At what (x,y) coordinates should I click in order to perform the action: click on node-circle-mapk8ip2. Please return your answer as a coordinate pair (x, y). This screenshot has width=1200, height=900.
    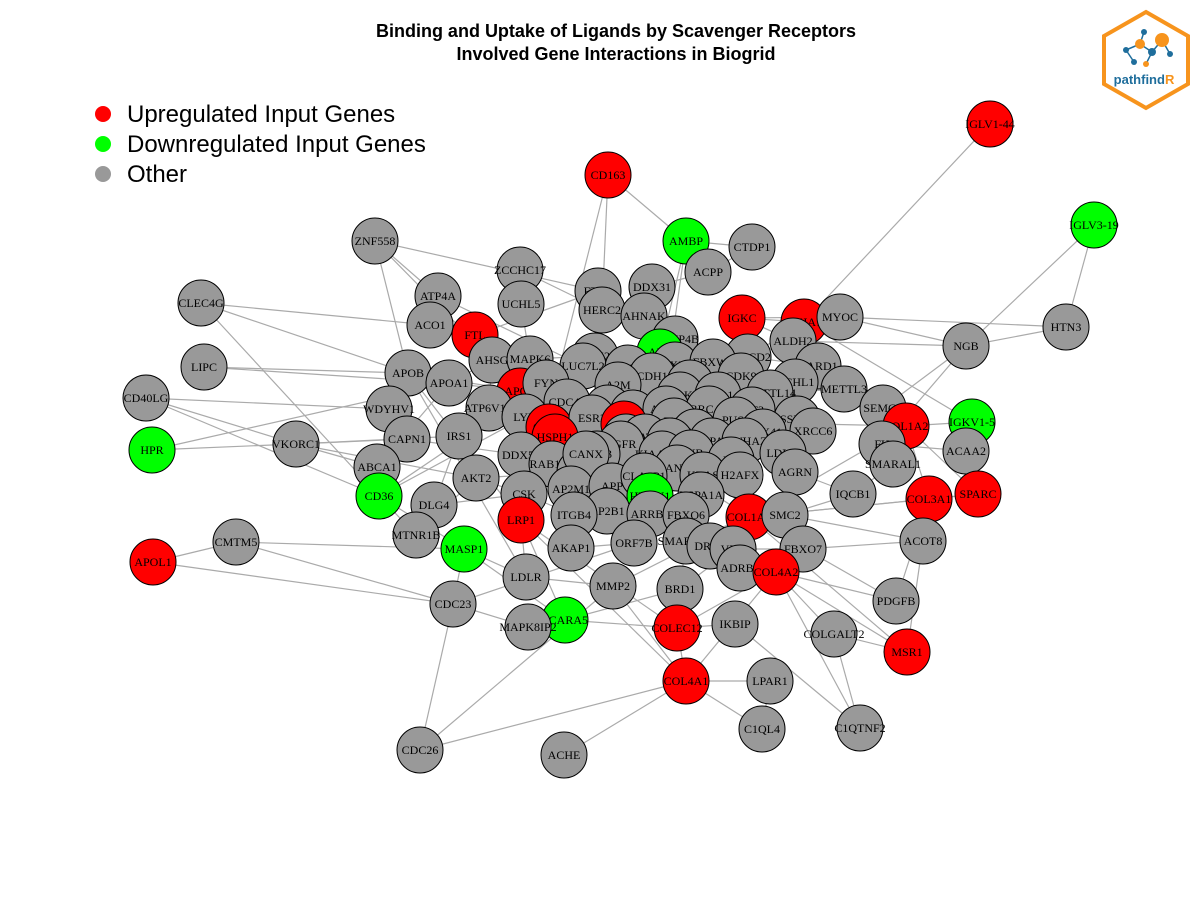
    Looking at the image, I should click on (528, 627).